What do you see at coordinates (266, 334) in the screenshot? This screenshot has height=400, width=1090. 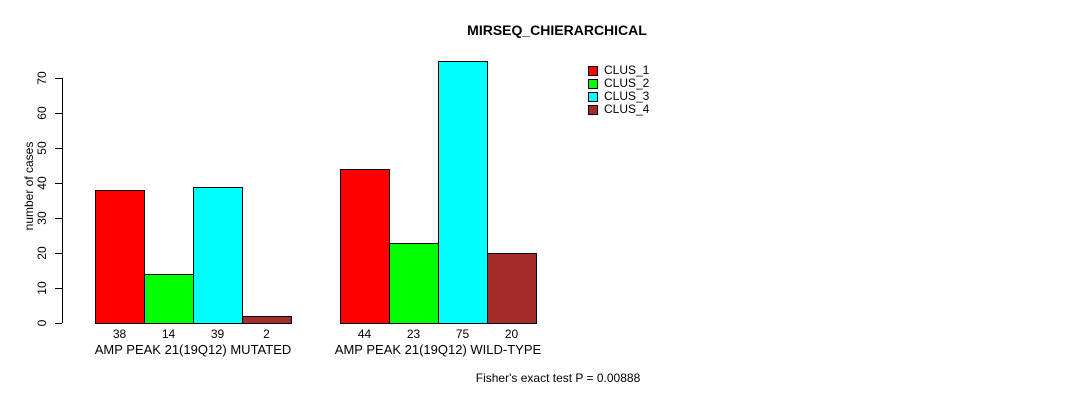 I see `bar-value-label: 2` at bounding box center [266, 334].